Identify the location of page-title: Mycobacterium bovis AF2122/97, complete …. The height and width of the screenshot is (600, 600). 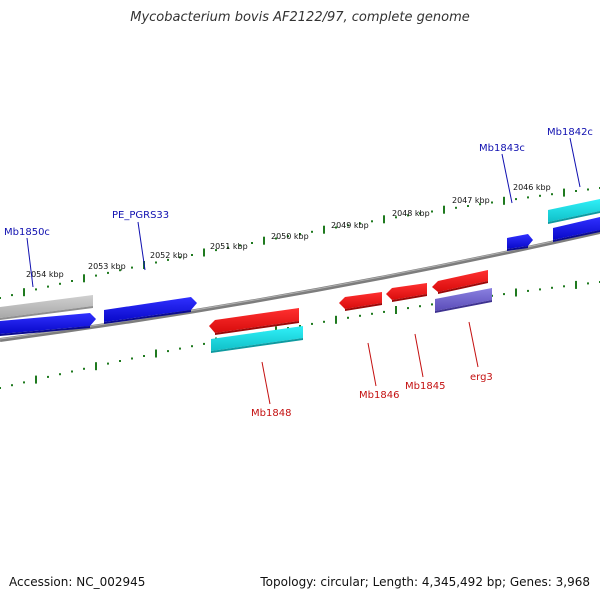
(300, 17).